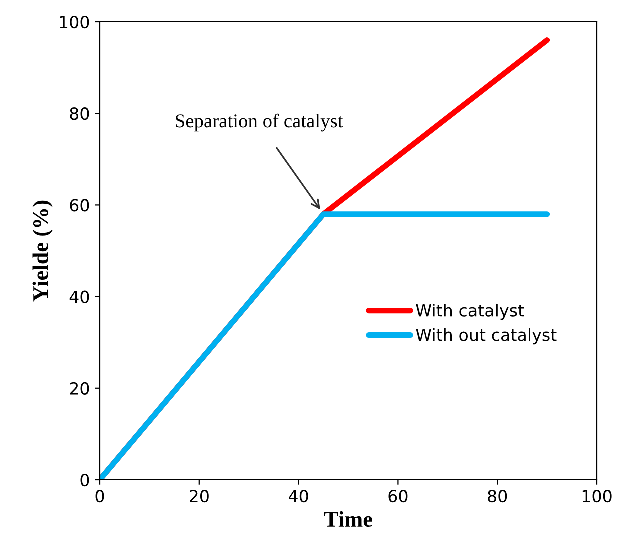 The height and width of the screenshot is (554, 633). Describe the element at coordinates (348, 519) in the screenshot. I see `x-axis-title: Time` at that location.